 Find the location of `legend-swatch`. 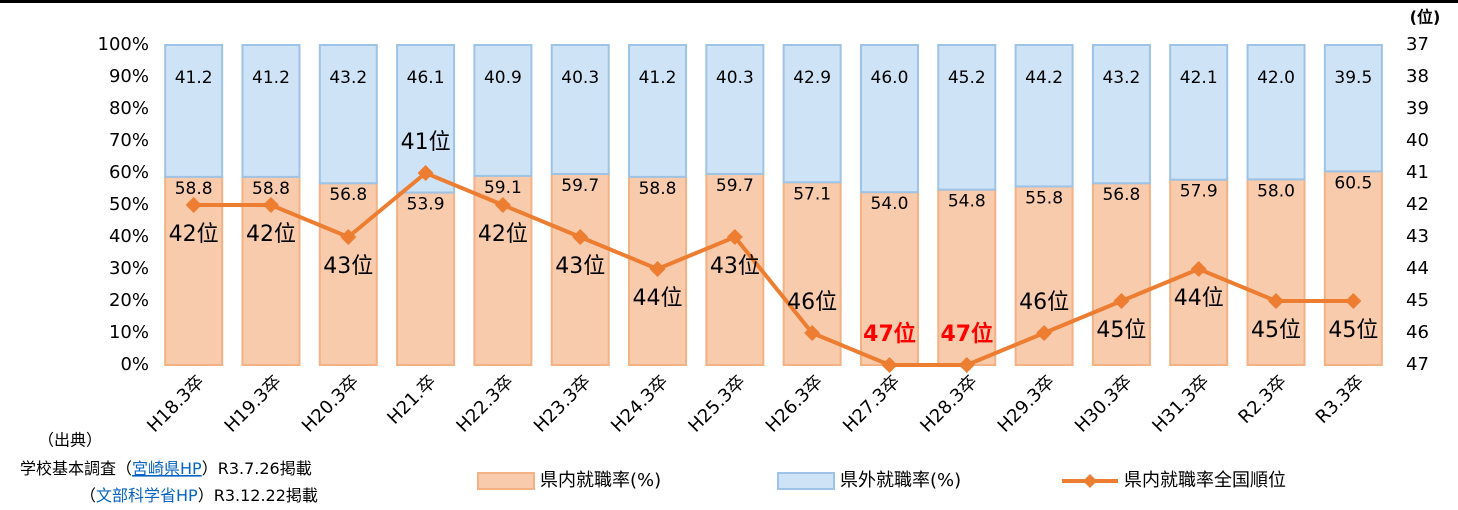

legend-swatch is located at coordinates (506, 481).